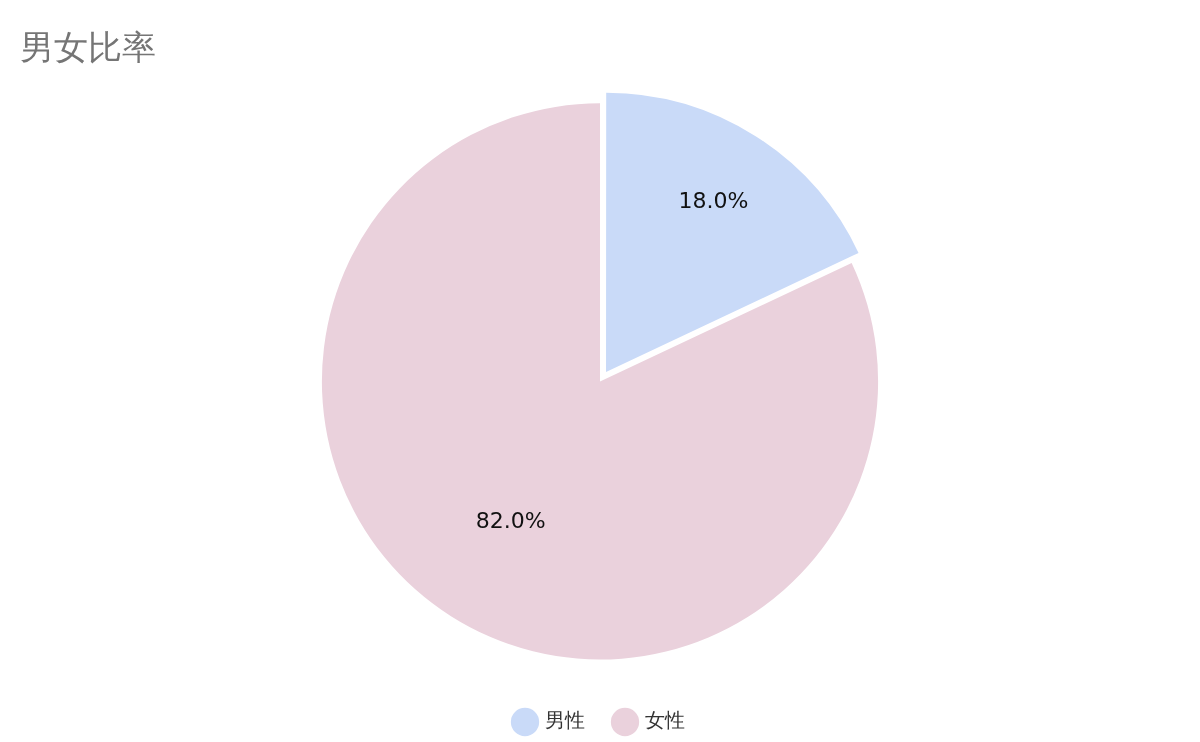  Describe the element at coordinates (665, 720) in the screenshot. I see `legend-label: 女性` at that location.